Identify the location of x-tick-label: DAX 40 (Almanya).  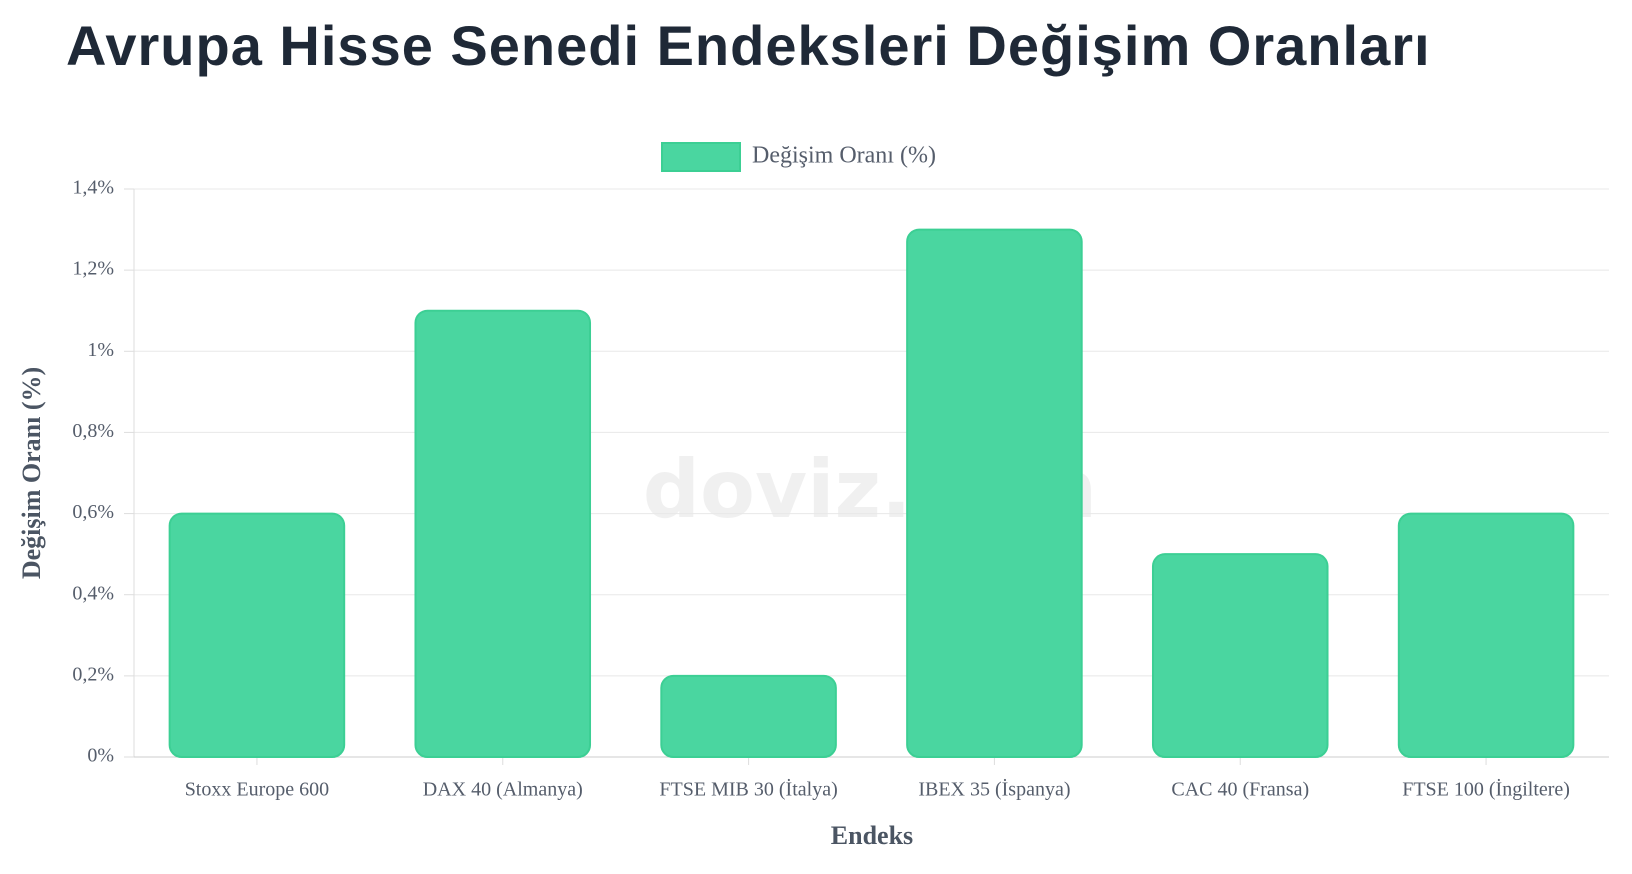
(503, 790).